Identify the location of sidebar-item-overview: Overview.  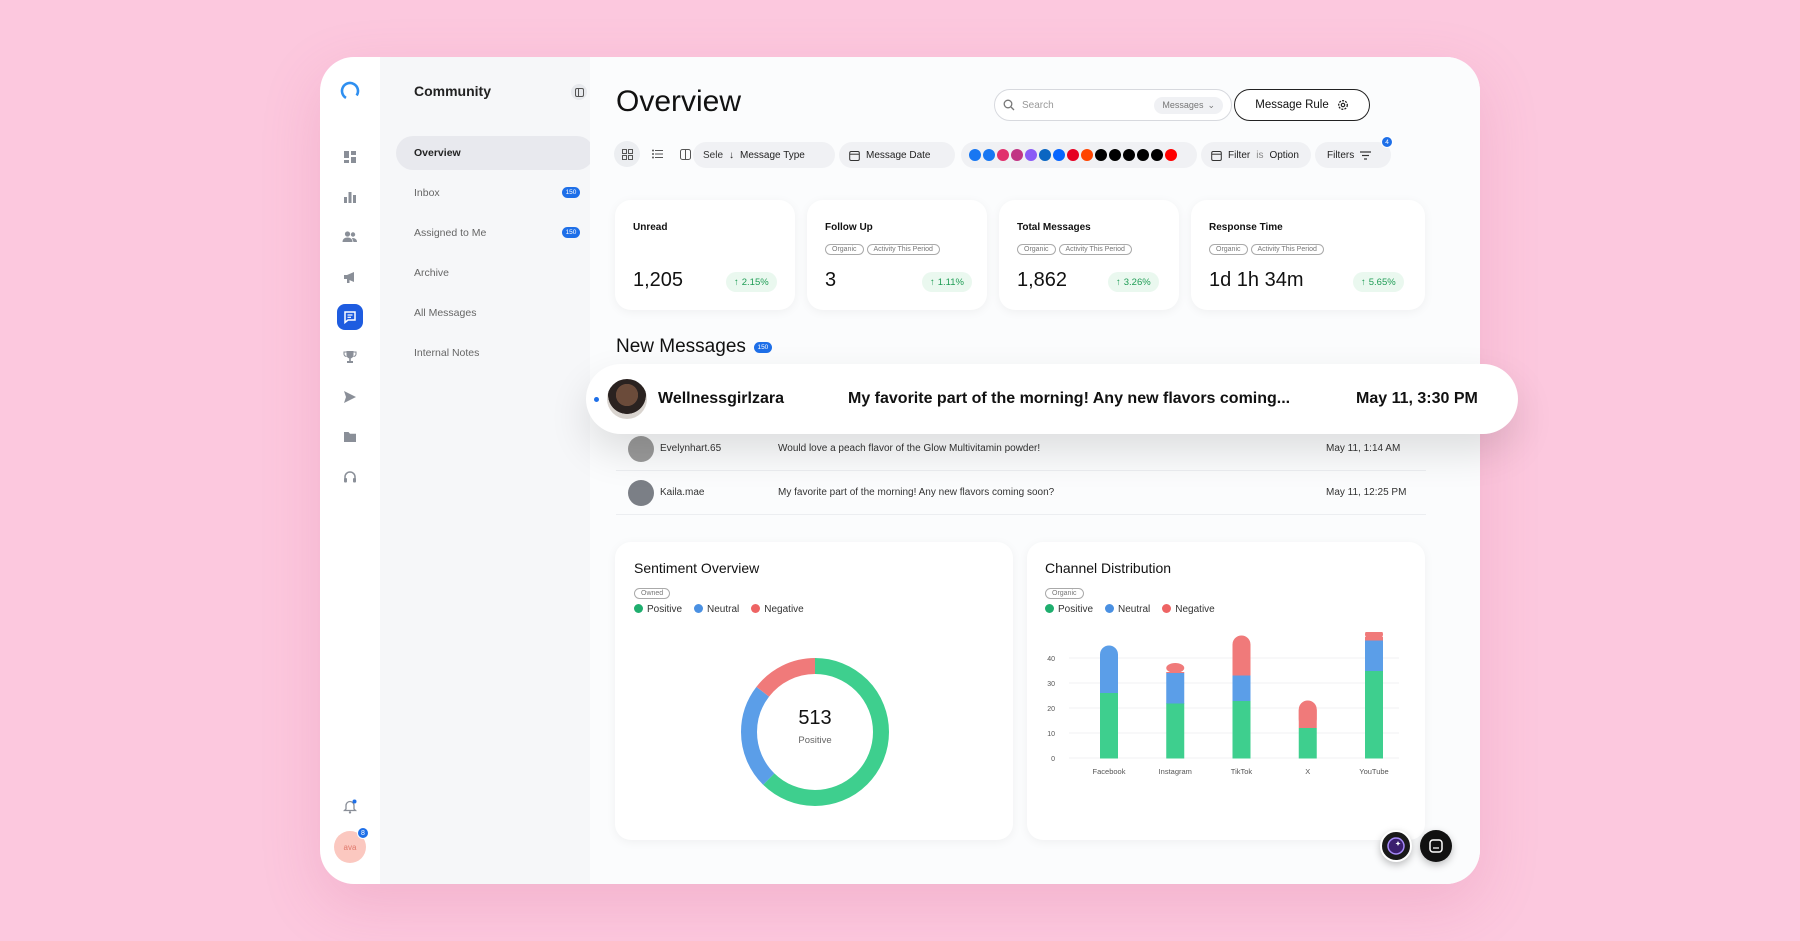
(495, 153).